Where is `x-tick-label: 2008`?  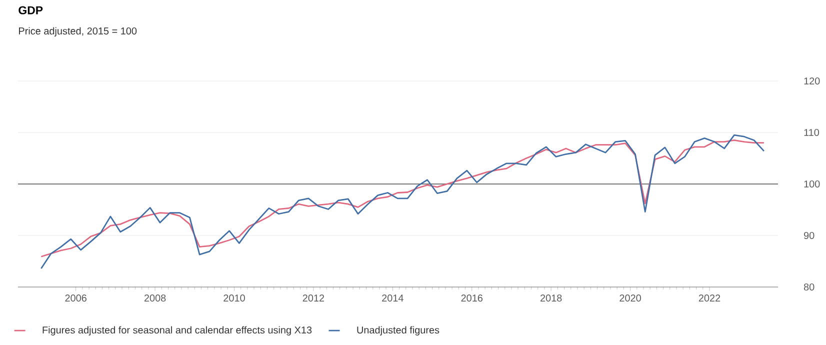
x-tick-label: 2008 is located at coordinates (155, 298).